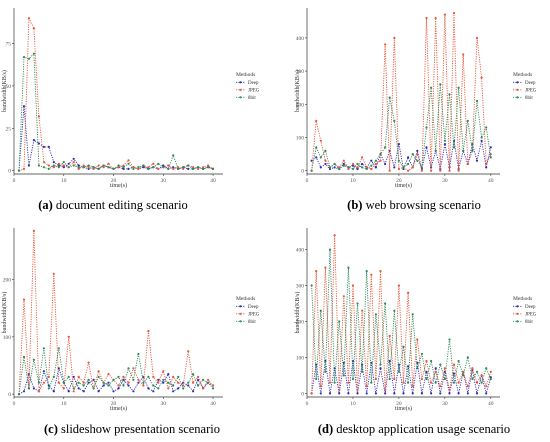 This screenshot has height=442, width=550. Describe the element at coordinates (14, 404) in the screenshot. I see `chart-c-x-tick-label: 0` at that location.